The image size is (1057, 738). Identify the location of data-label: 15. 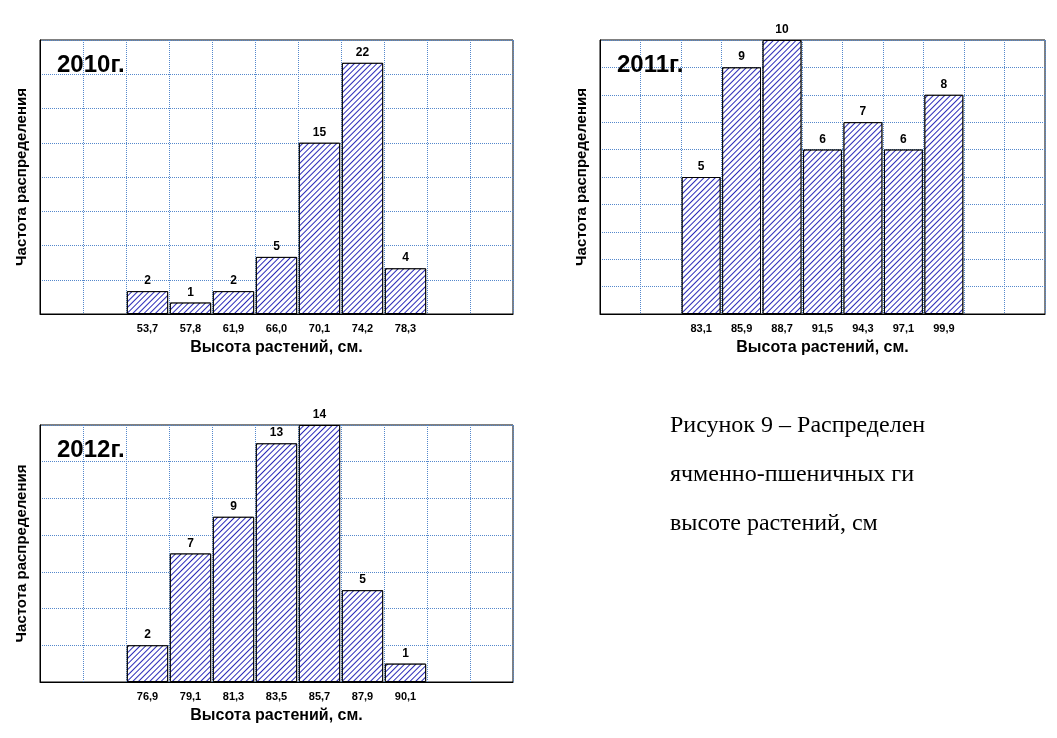
(319, 131).